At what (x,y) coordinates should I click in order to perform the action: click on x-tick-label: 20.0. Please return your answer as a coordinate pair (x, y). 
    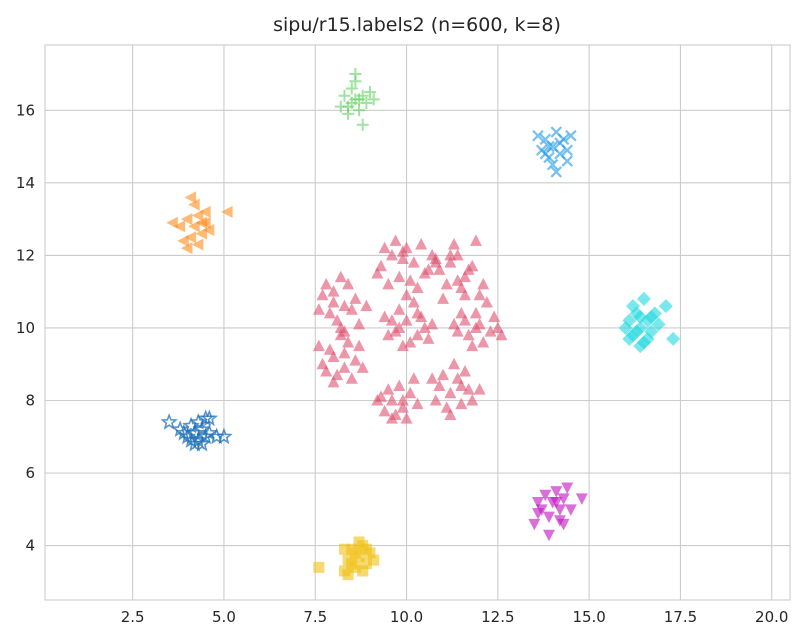
    Looking at the image, I should click on (771, 617).